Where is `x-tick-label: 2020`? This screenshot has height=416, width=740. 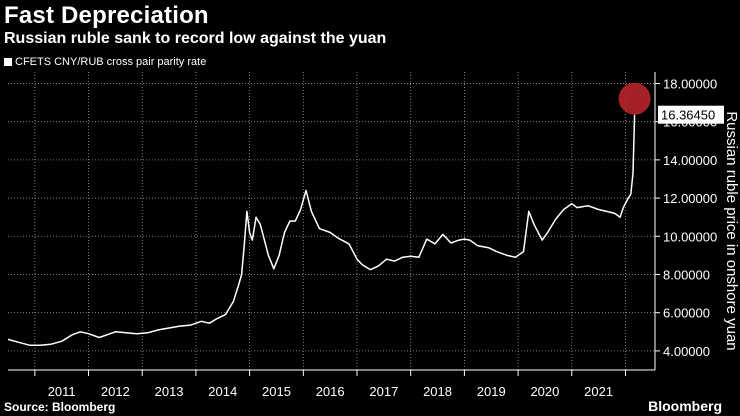
x-tick-label: 2020 is located at coordinates (544, 391).